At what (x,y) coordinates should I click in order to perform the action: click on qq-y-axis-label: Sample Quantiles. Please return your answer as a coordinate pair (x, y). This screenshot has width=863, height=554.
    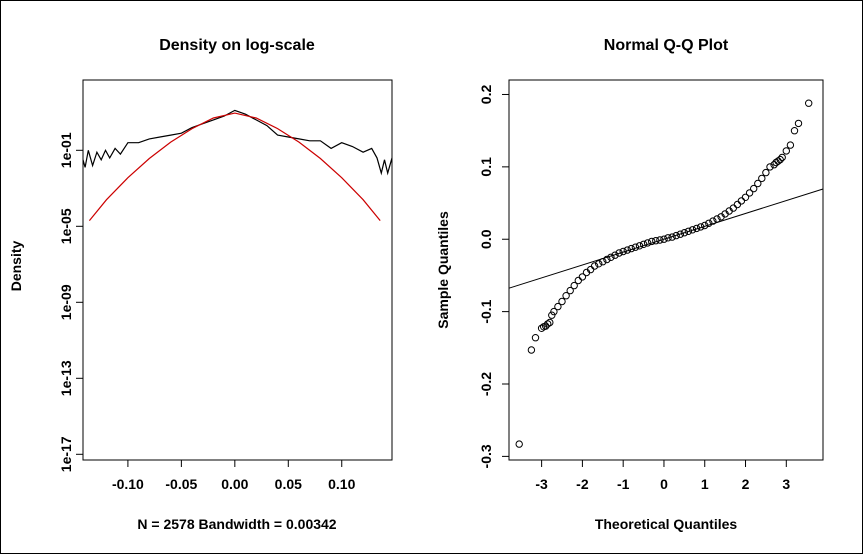
    Looking at the image, I should click on (443, 270).